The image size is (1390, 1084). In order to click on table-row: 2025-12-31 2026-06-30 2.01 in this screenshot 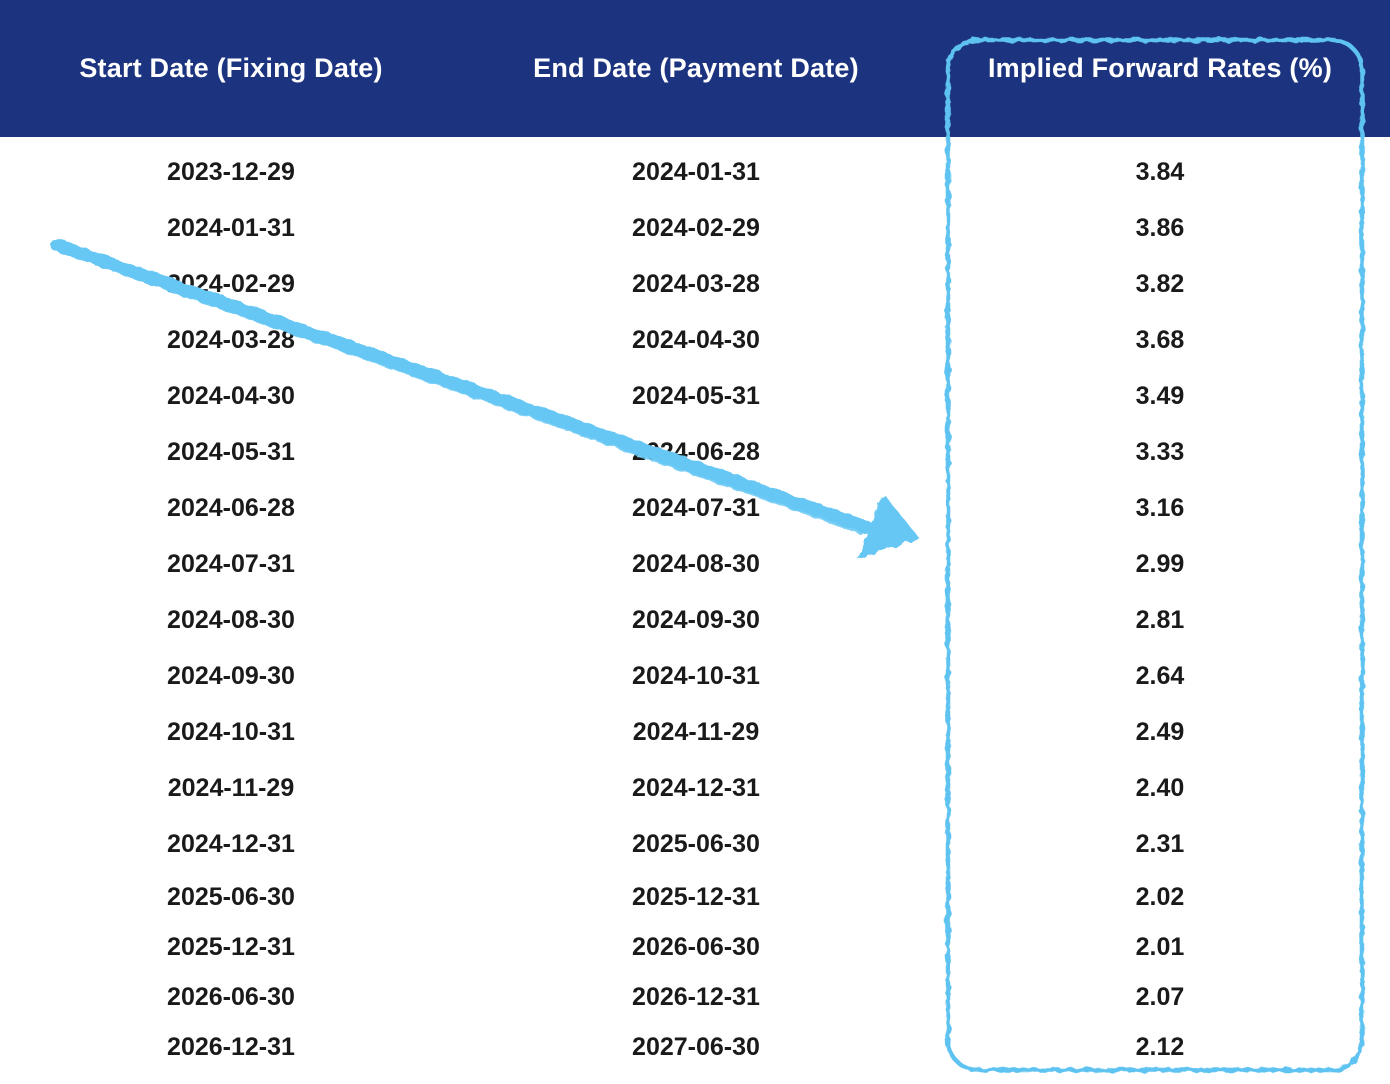, I will do `click(695, 947)`.